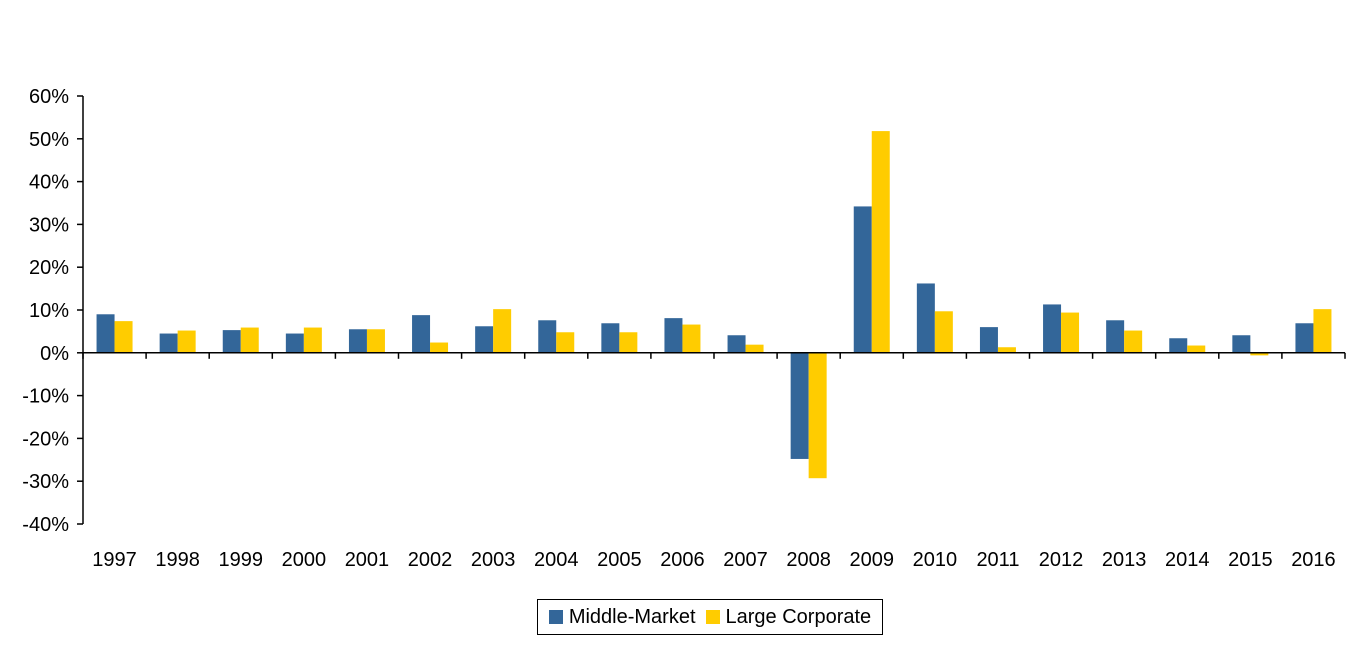 The width and height of the screenshot is (1355, 650). Describe the element at coordinates (1187, 560) in the screenshot. I see `x-tick-label: 2014` at that location.